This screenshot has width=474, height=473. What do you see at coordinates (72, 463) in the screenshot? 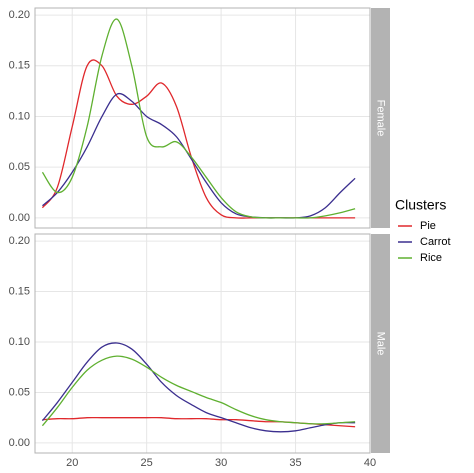
I see `x-tick-label: 20` at bounding box center [72, 463].